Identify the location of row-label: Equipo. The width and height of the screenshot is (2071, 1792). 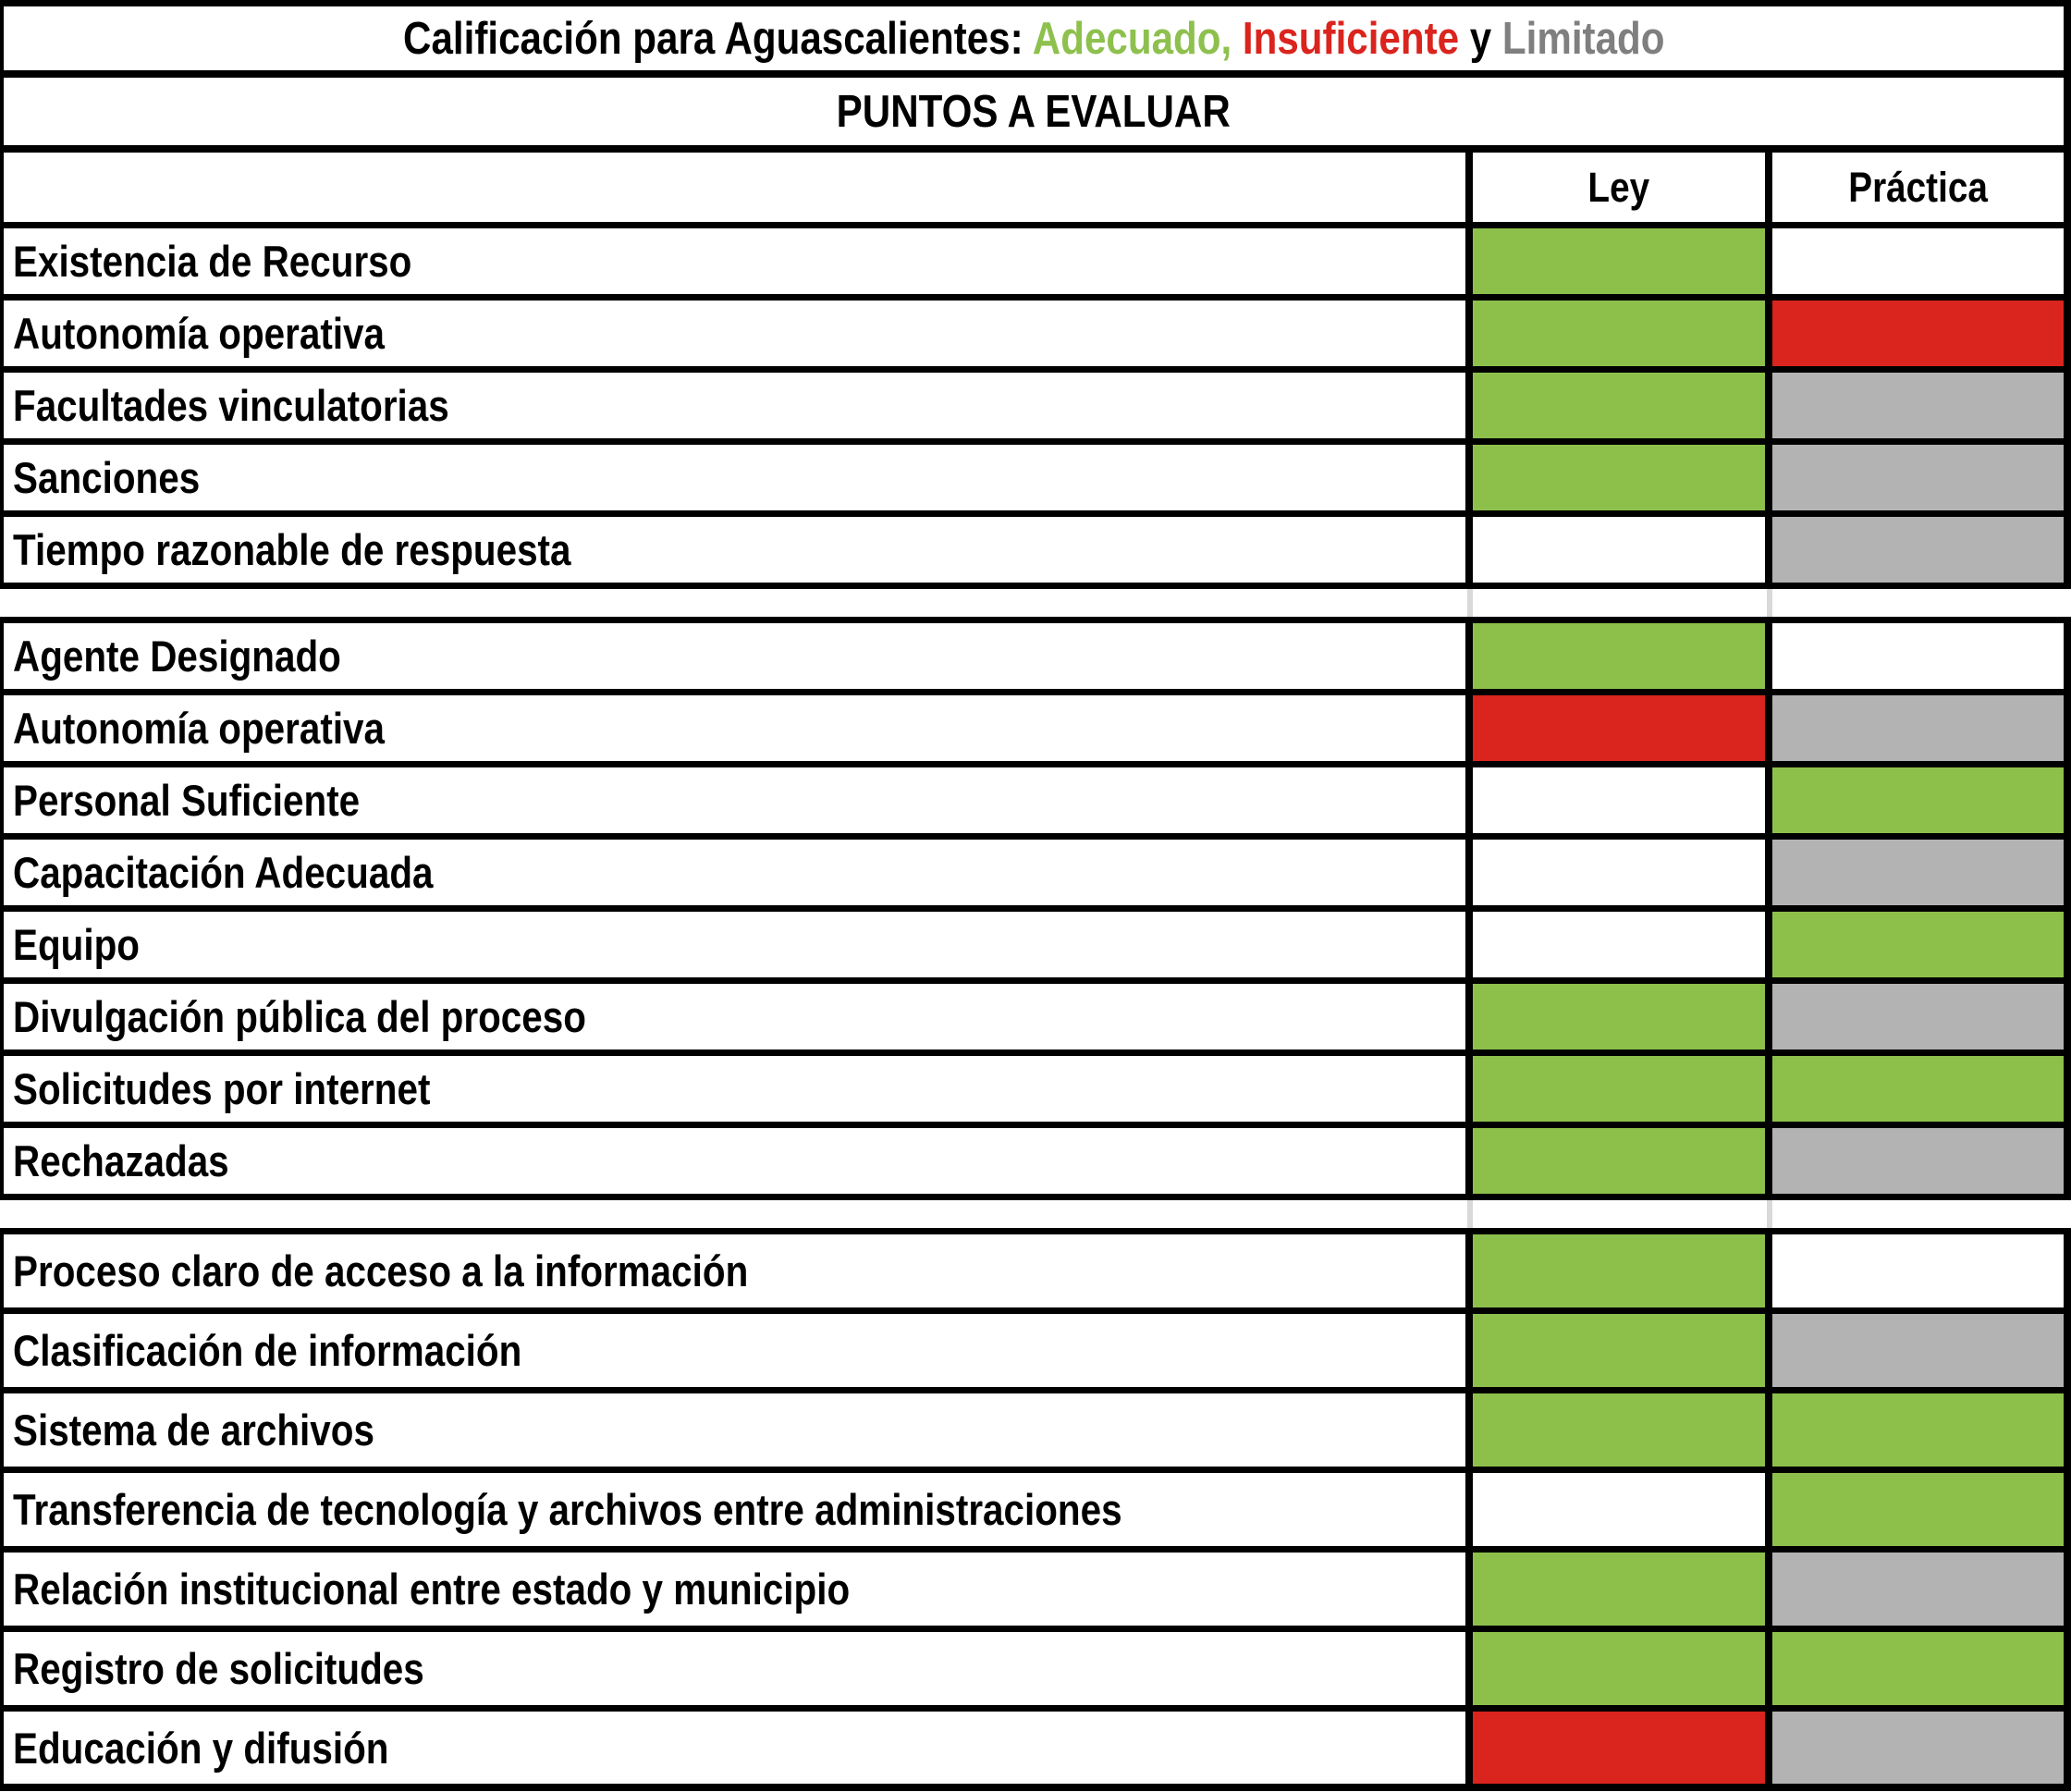
(76, 944).